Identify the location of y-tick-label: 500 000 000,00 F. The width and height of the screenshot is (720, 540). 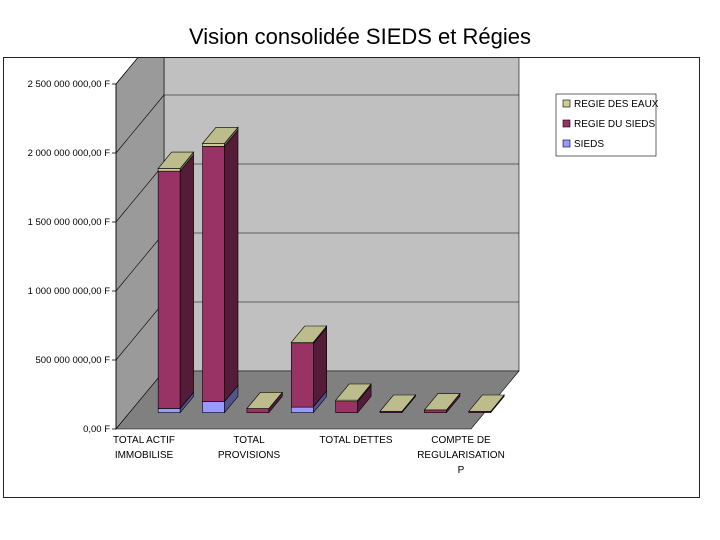
(73, 360).